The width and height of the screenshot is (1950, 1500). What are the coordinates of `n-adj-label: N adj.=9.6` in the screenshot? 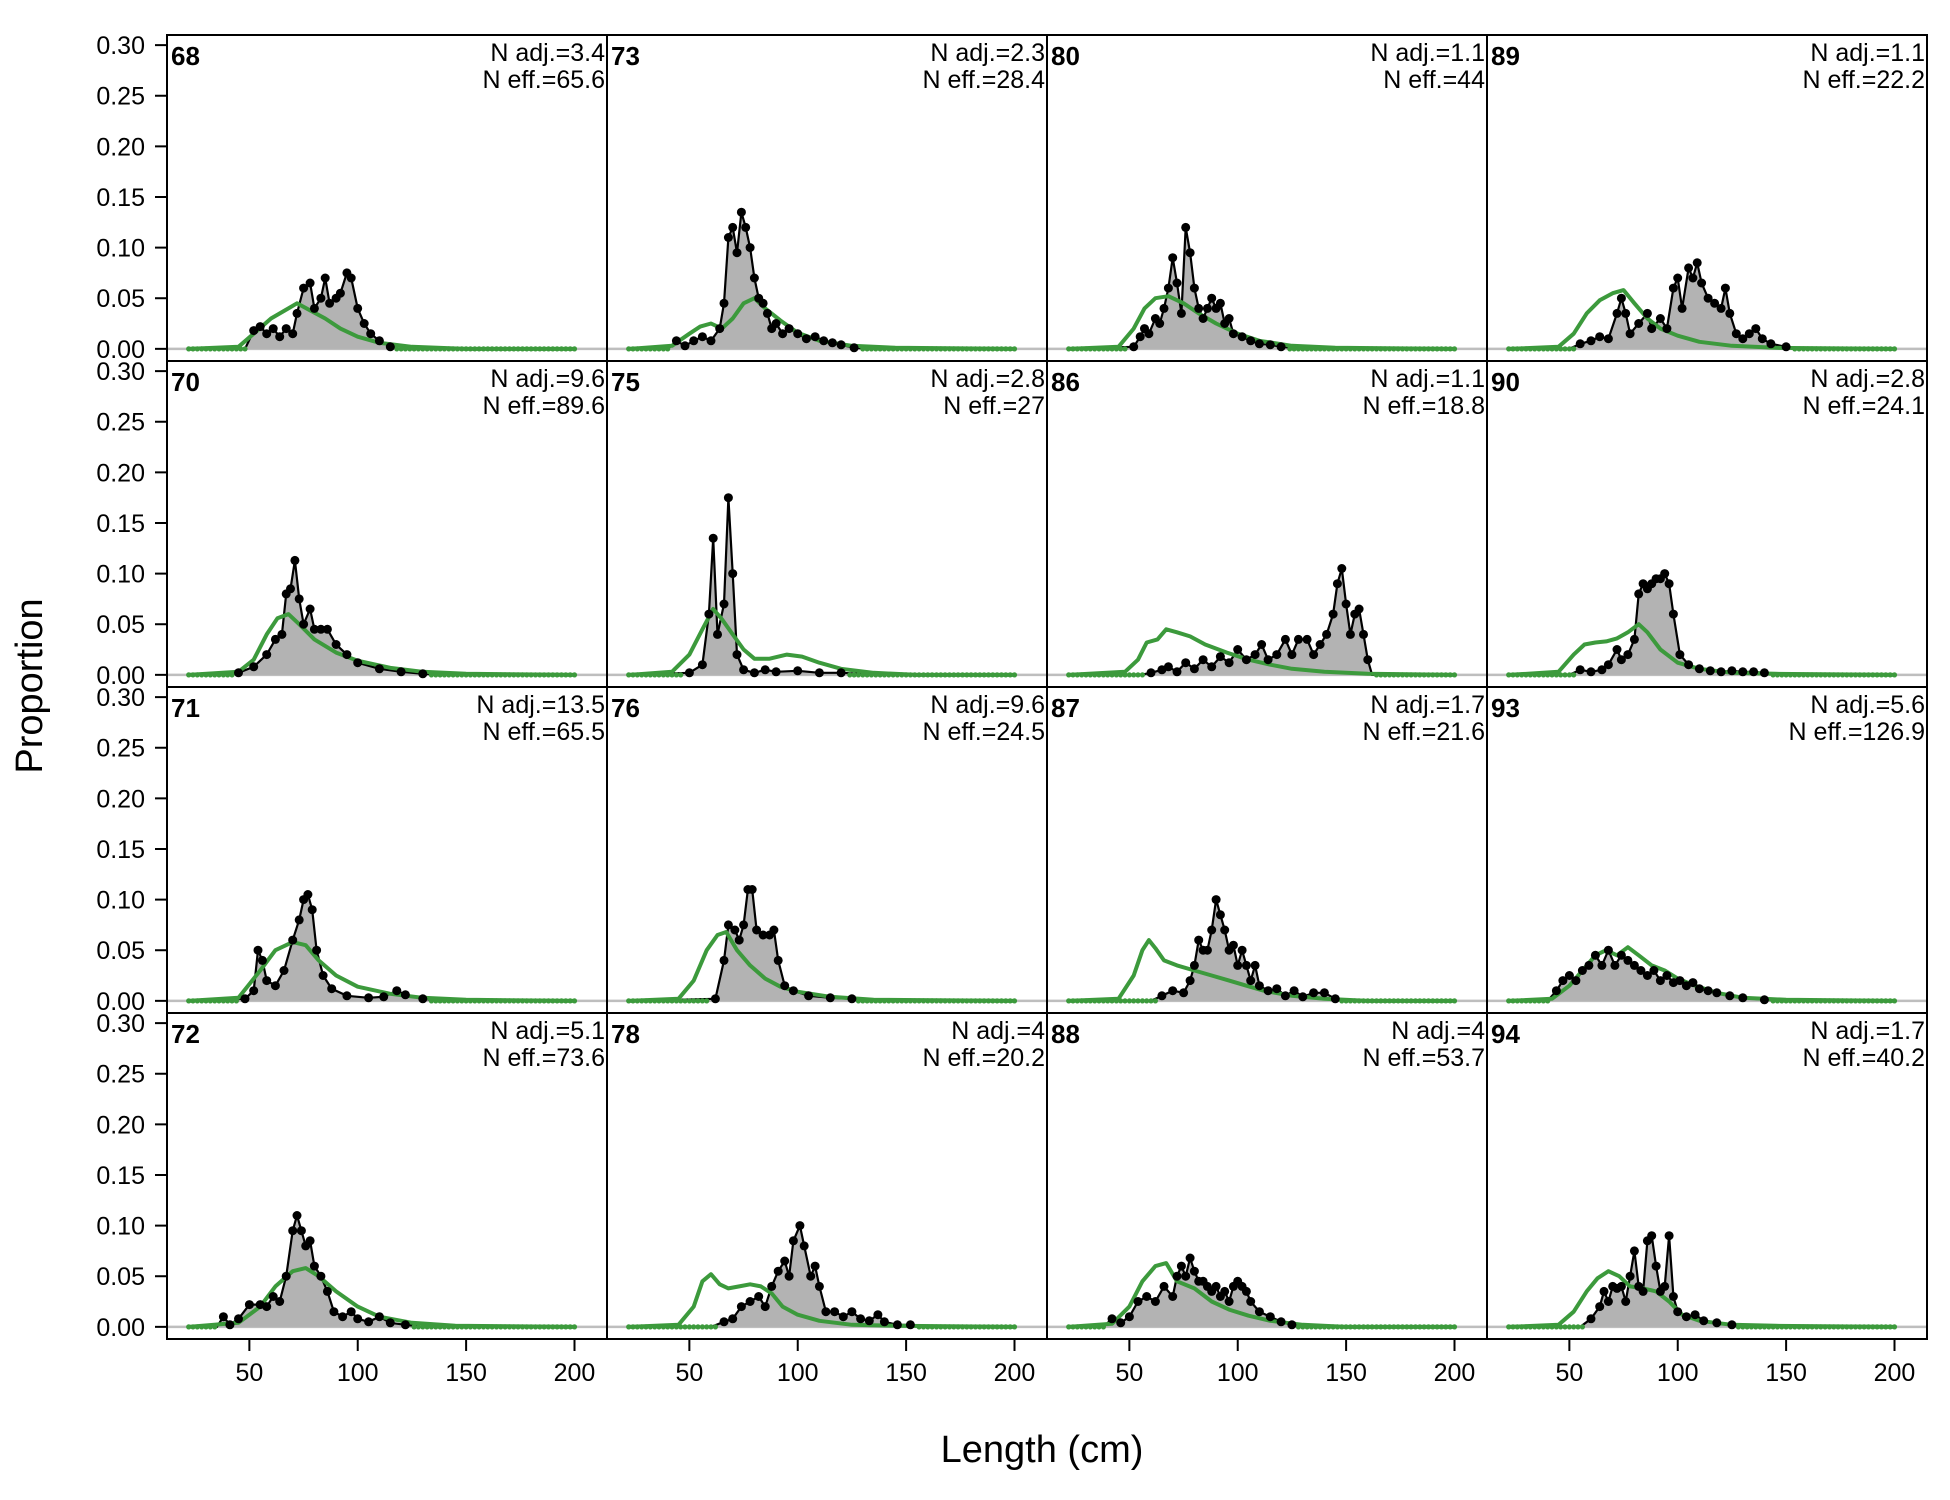 It's located at (987, 705).